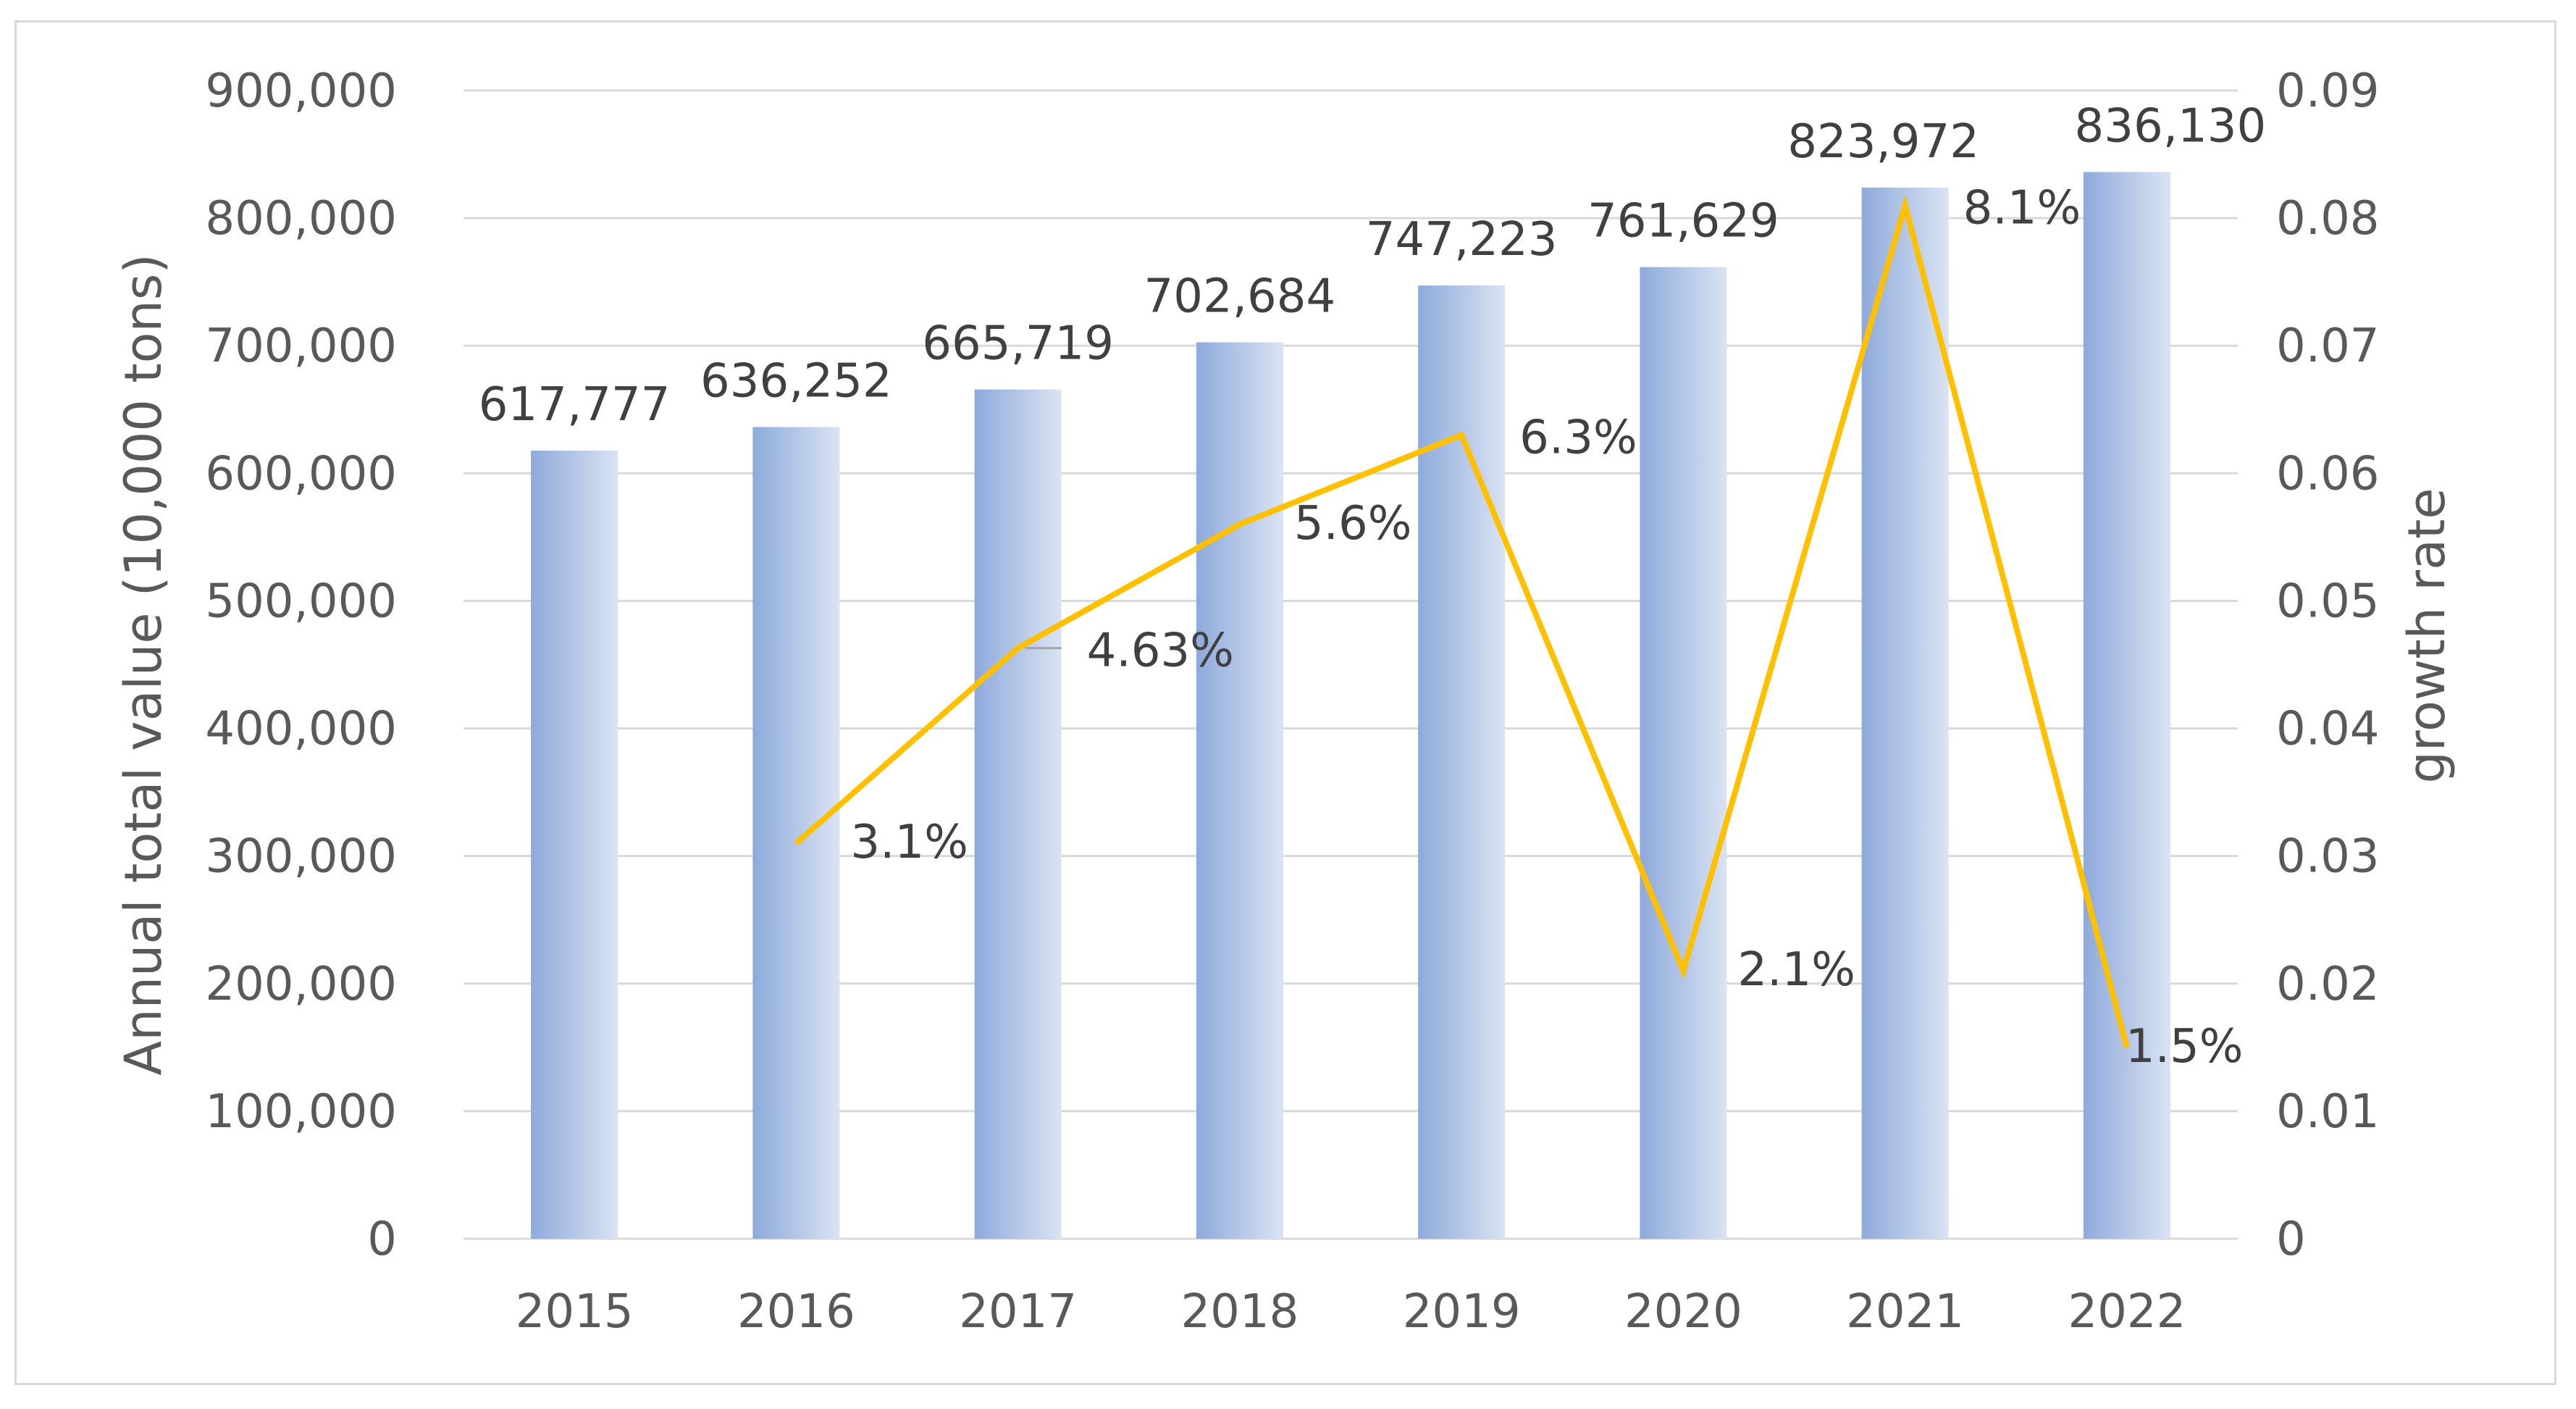 This screenshot has width=2576, height=1409. Describe the element at coordinates (1683, 753) in the screenshot. I see `bar-2020` at that location.